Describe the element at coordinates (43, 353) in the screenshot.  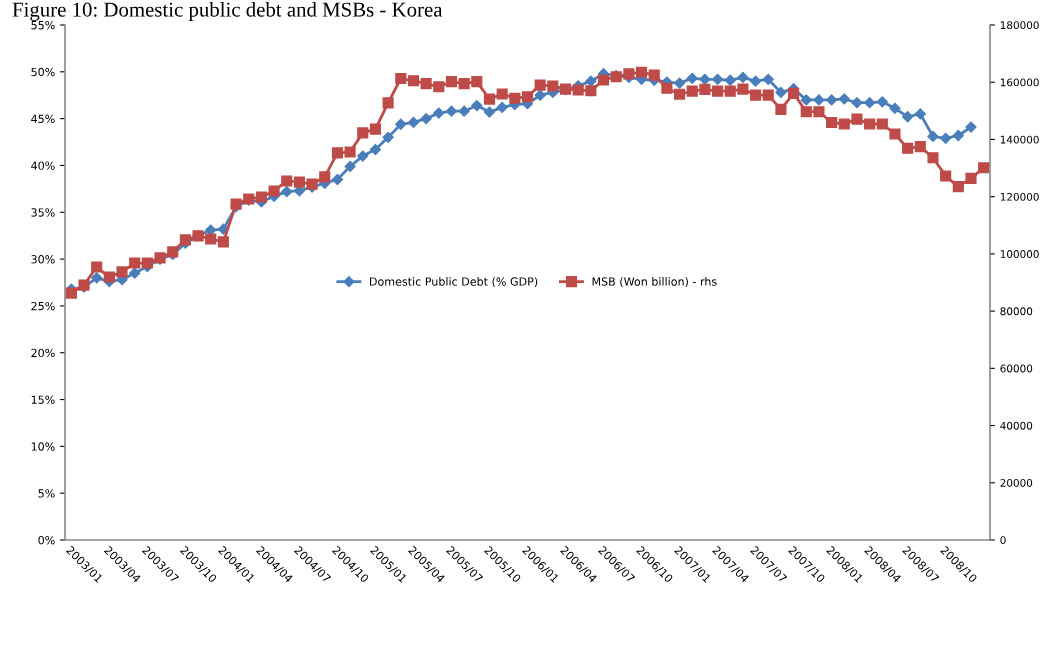
I see `y-tick-label: 20%` at that location.